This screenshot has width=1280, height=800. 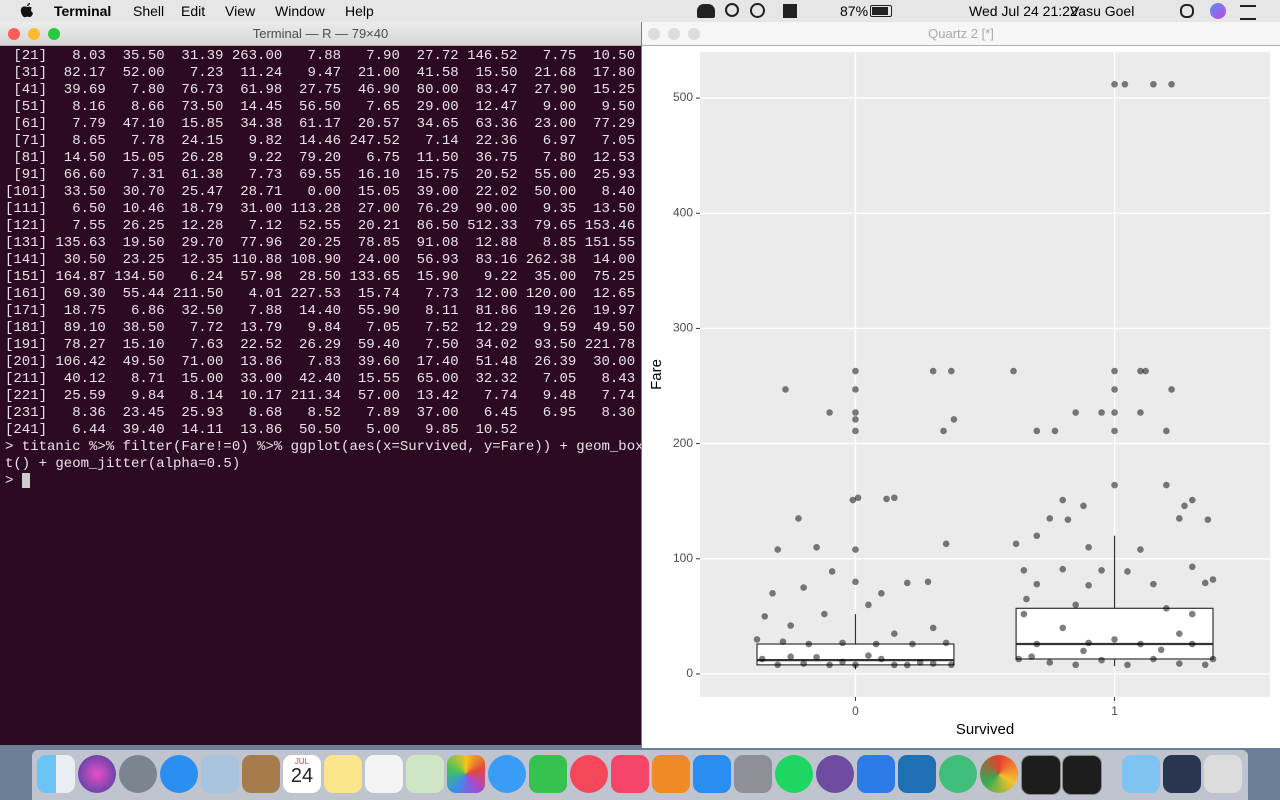 I want to click on y-tick-label: 0, so click(x=689, y=673).